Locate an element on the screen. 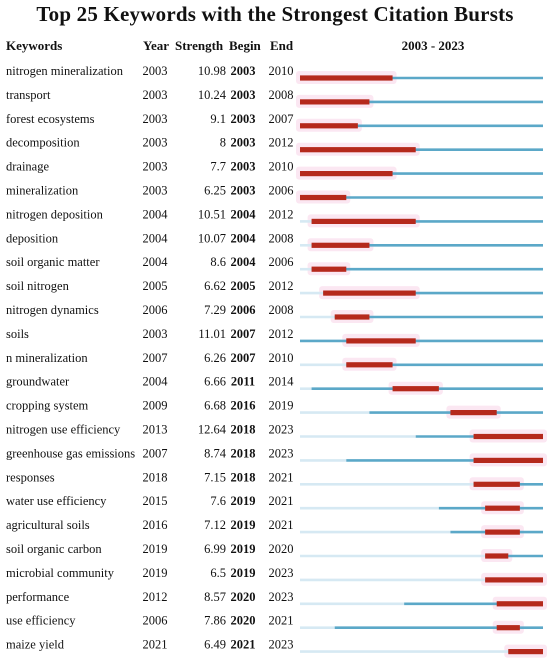  keyword-label: soils is located at coordinates (17, 334).